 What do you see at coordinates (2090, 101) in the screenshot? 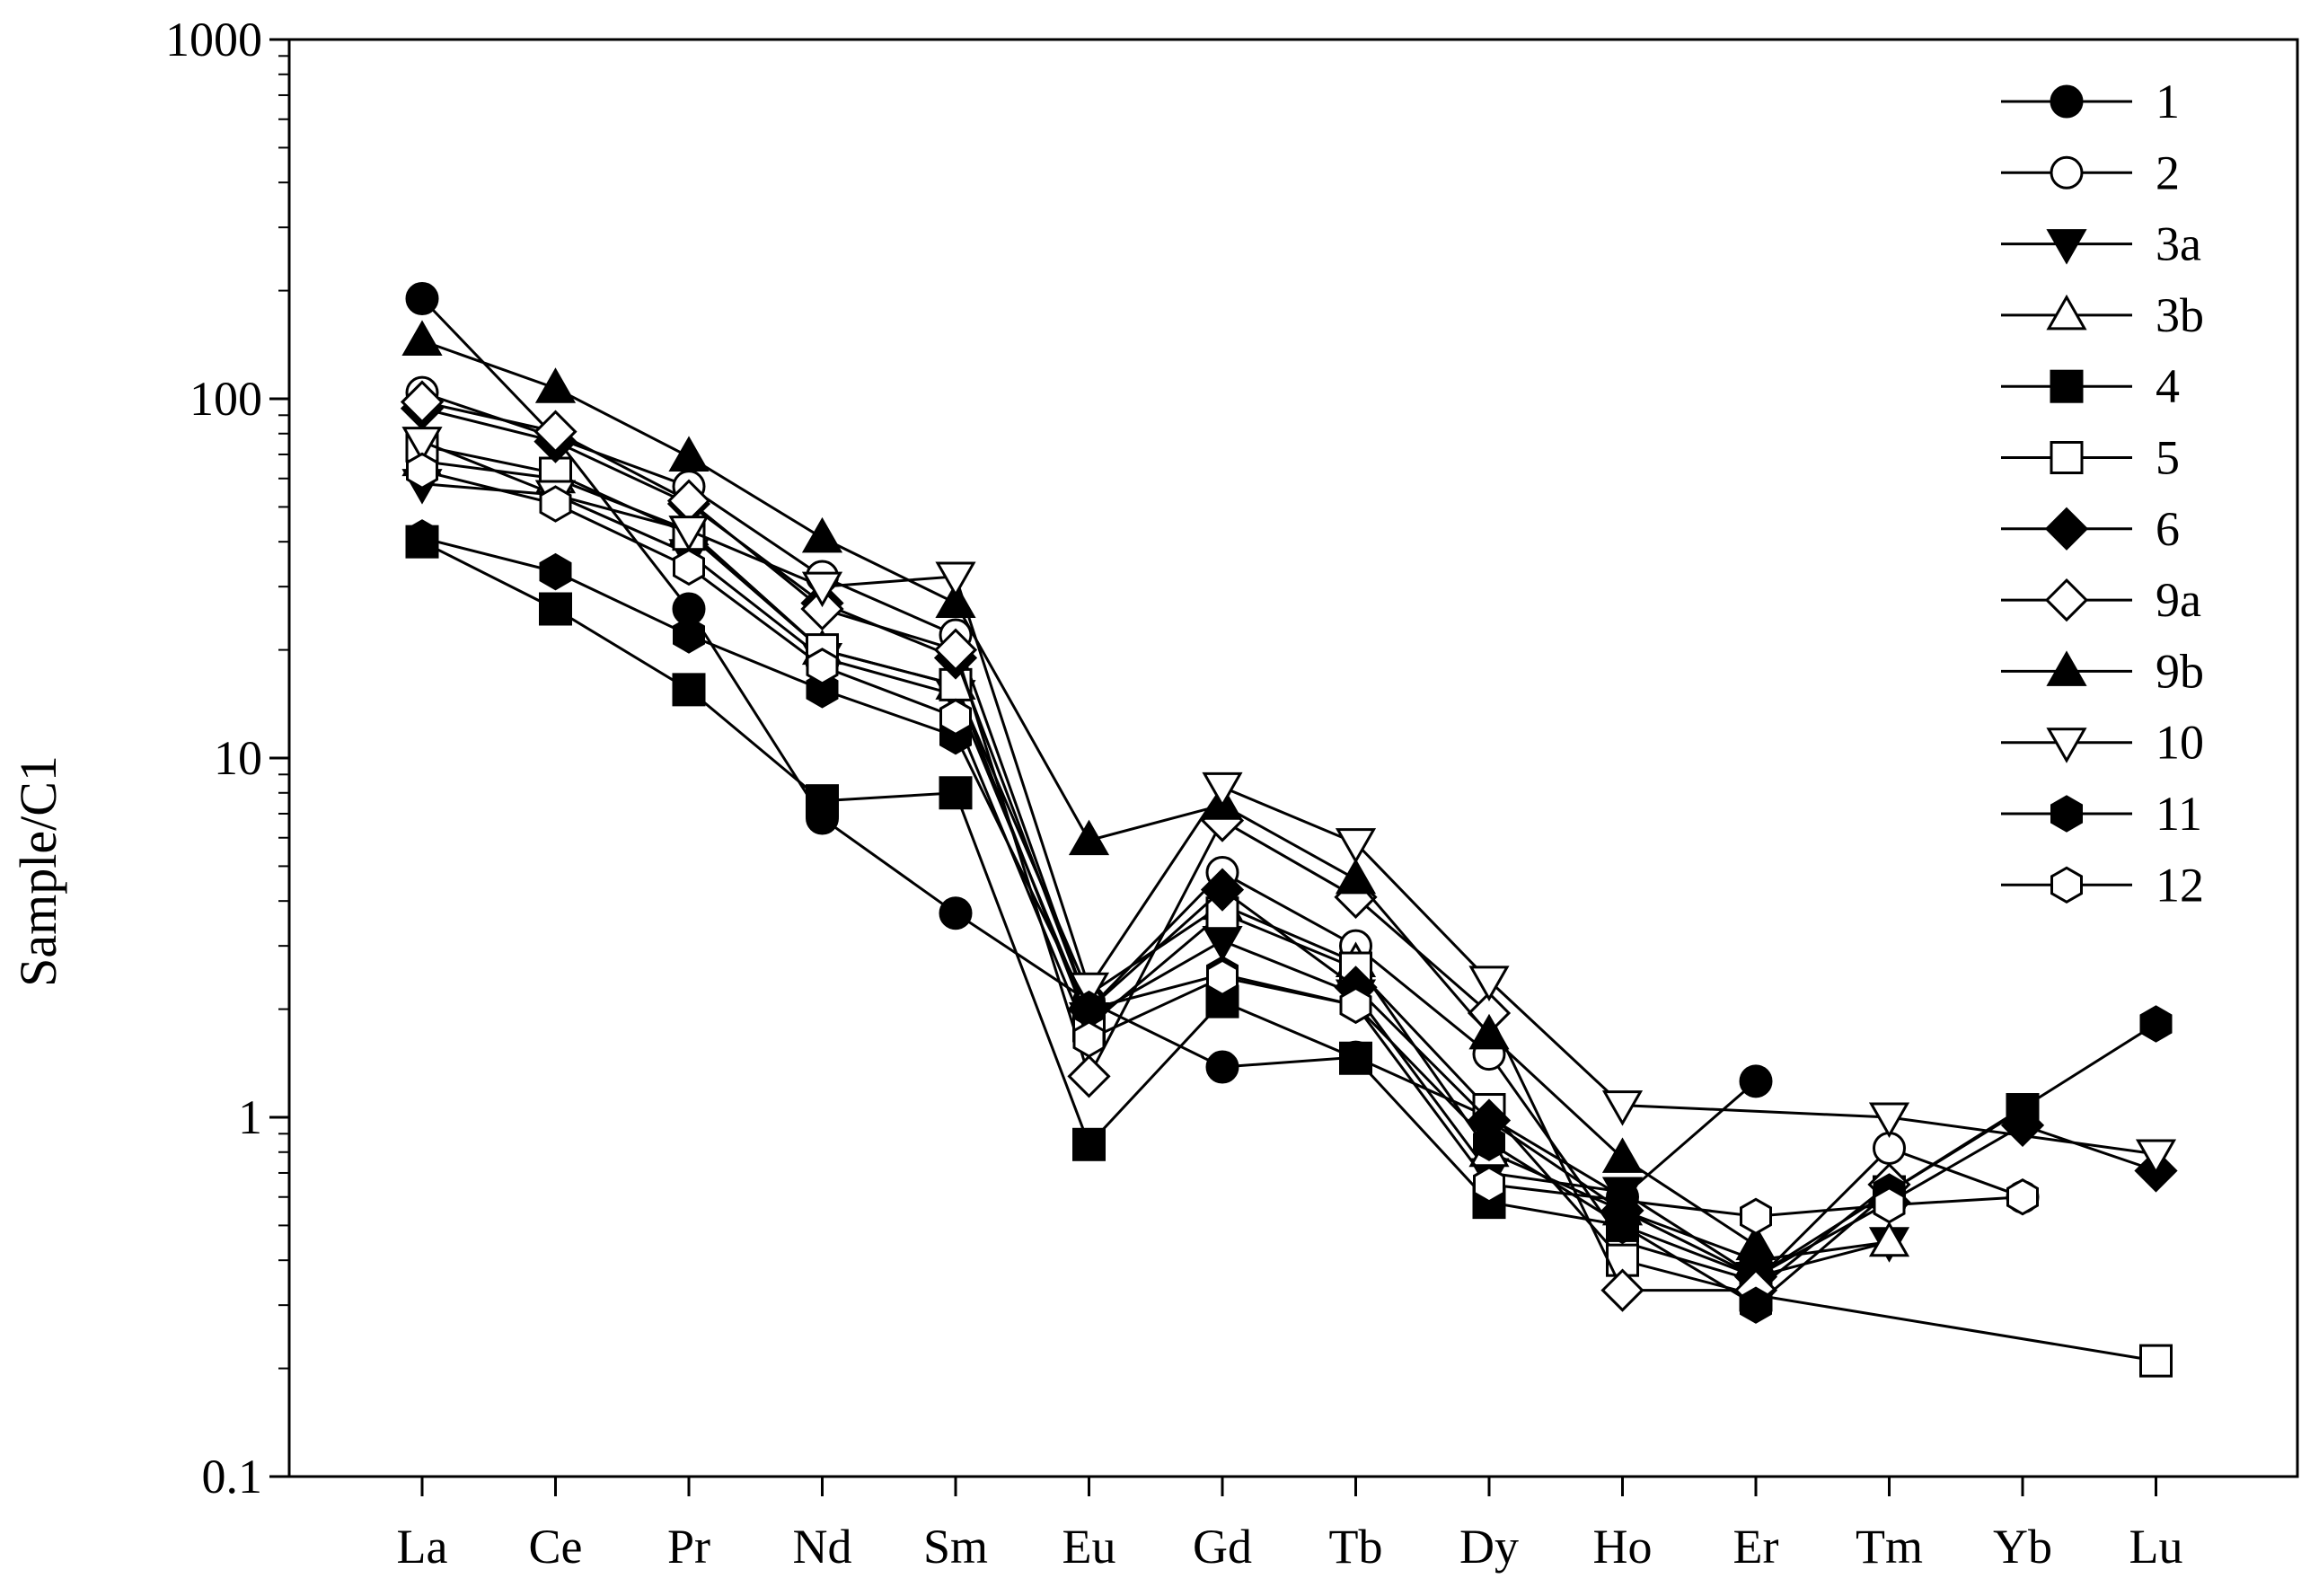
I see `legend-item: 1` at bounding box center [2090, 101].